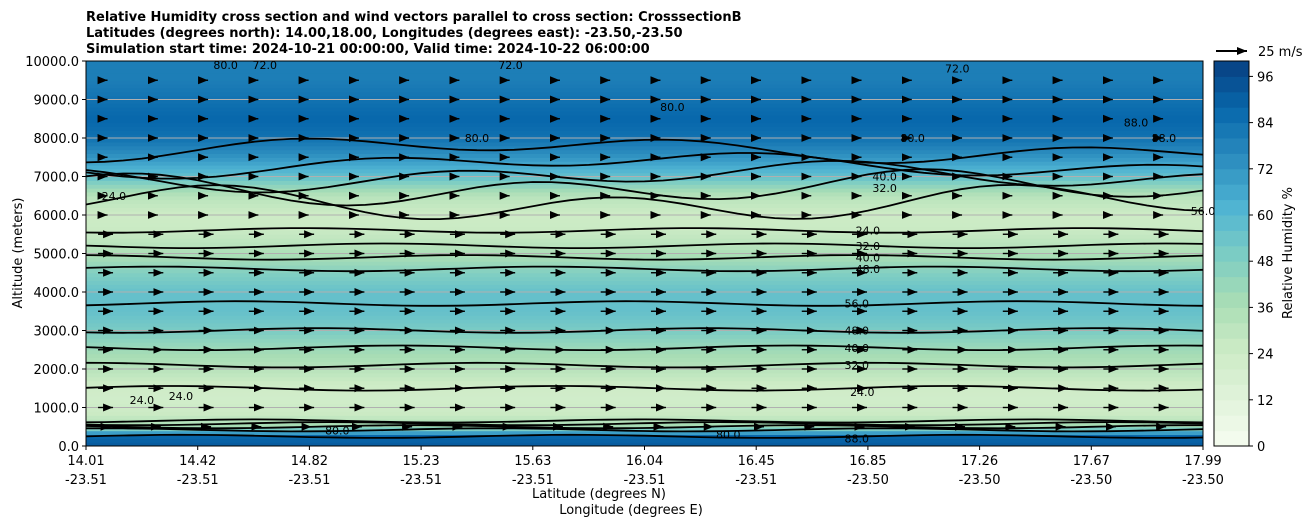 The height and width of the screenshot is (526, 1304). Describe the element at coordinates (309, 461) in the screenshot. I see `x-tick-lat: 14.82` at that location.